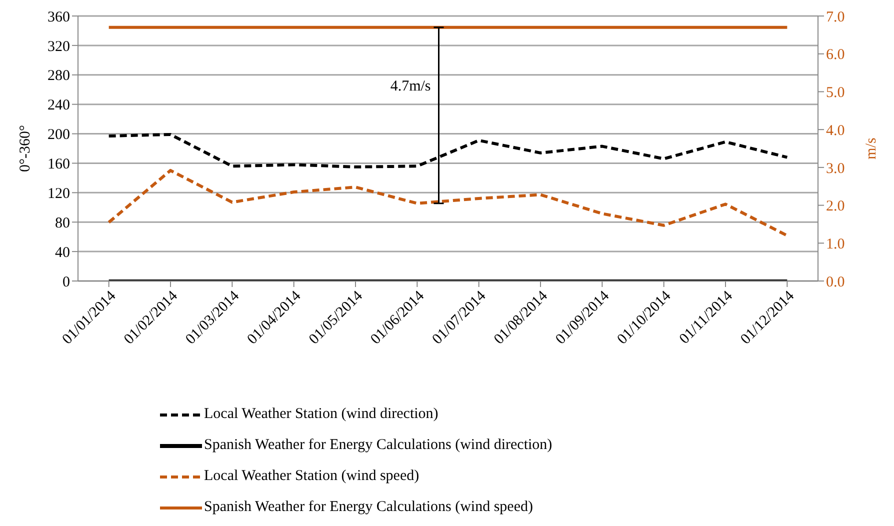 This screenshot has height=526, width=894. What do you see at coordinates (835, 17) in the screenshot?
I see `y2-tick-label: 7.0` at bounding box center [835, 17].